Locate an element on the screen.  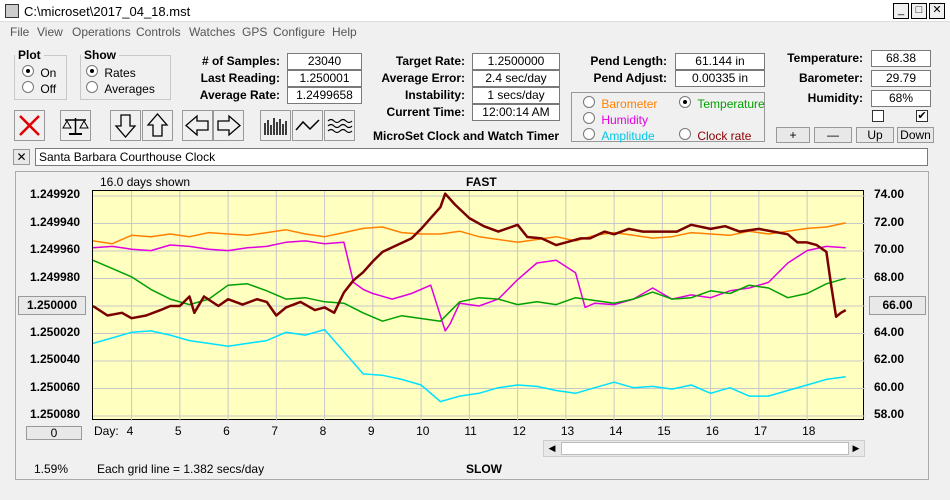
x-axis-tick: 10 is located at coordinates (423, 431).